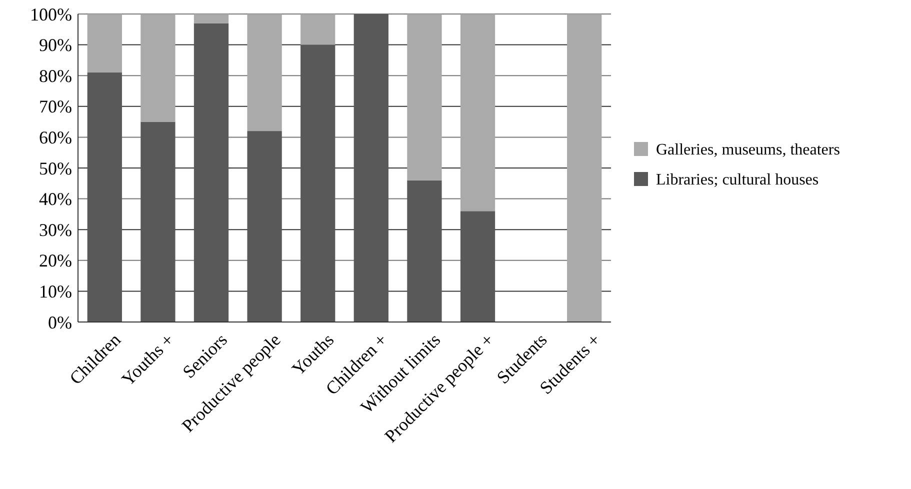 This screenshot has width=911, height=489. Describe the element at coordinates (55, 45) in the screenshot. I see `y-tick-label: 90%` at that location.